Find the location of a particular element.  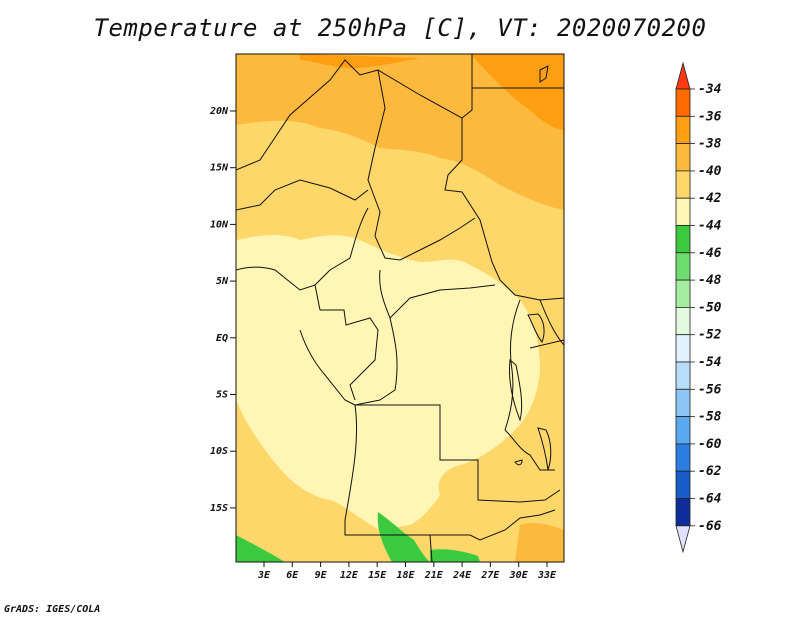

legend-label: -44 is located at coordinates (710, 226).